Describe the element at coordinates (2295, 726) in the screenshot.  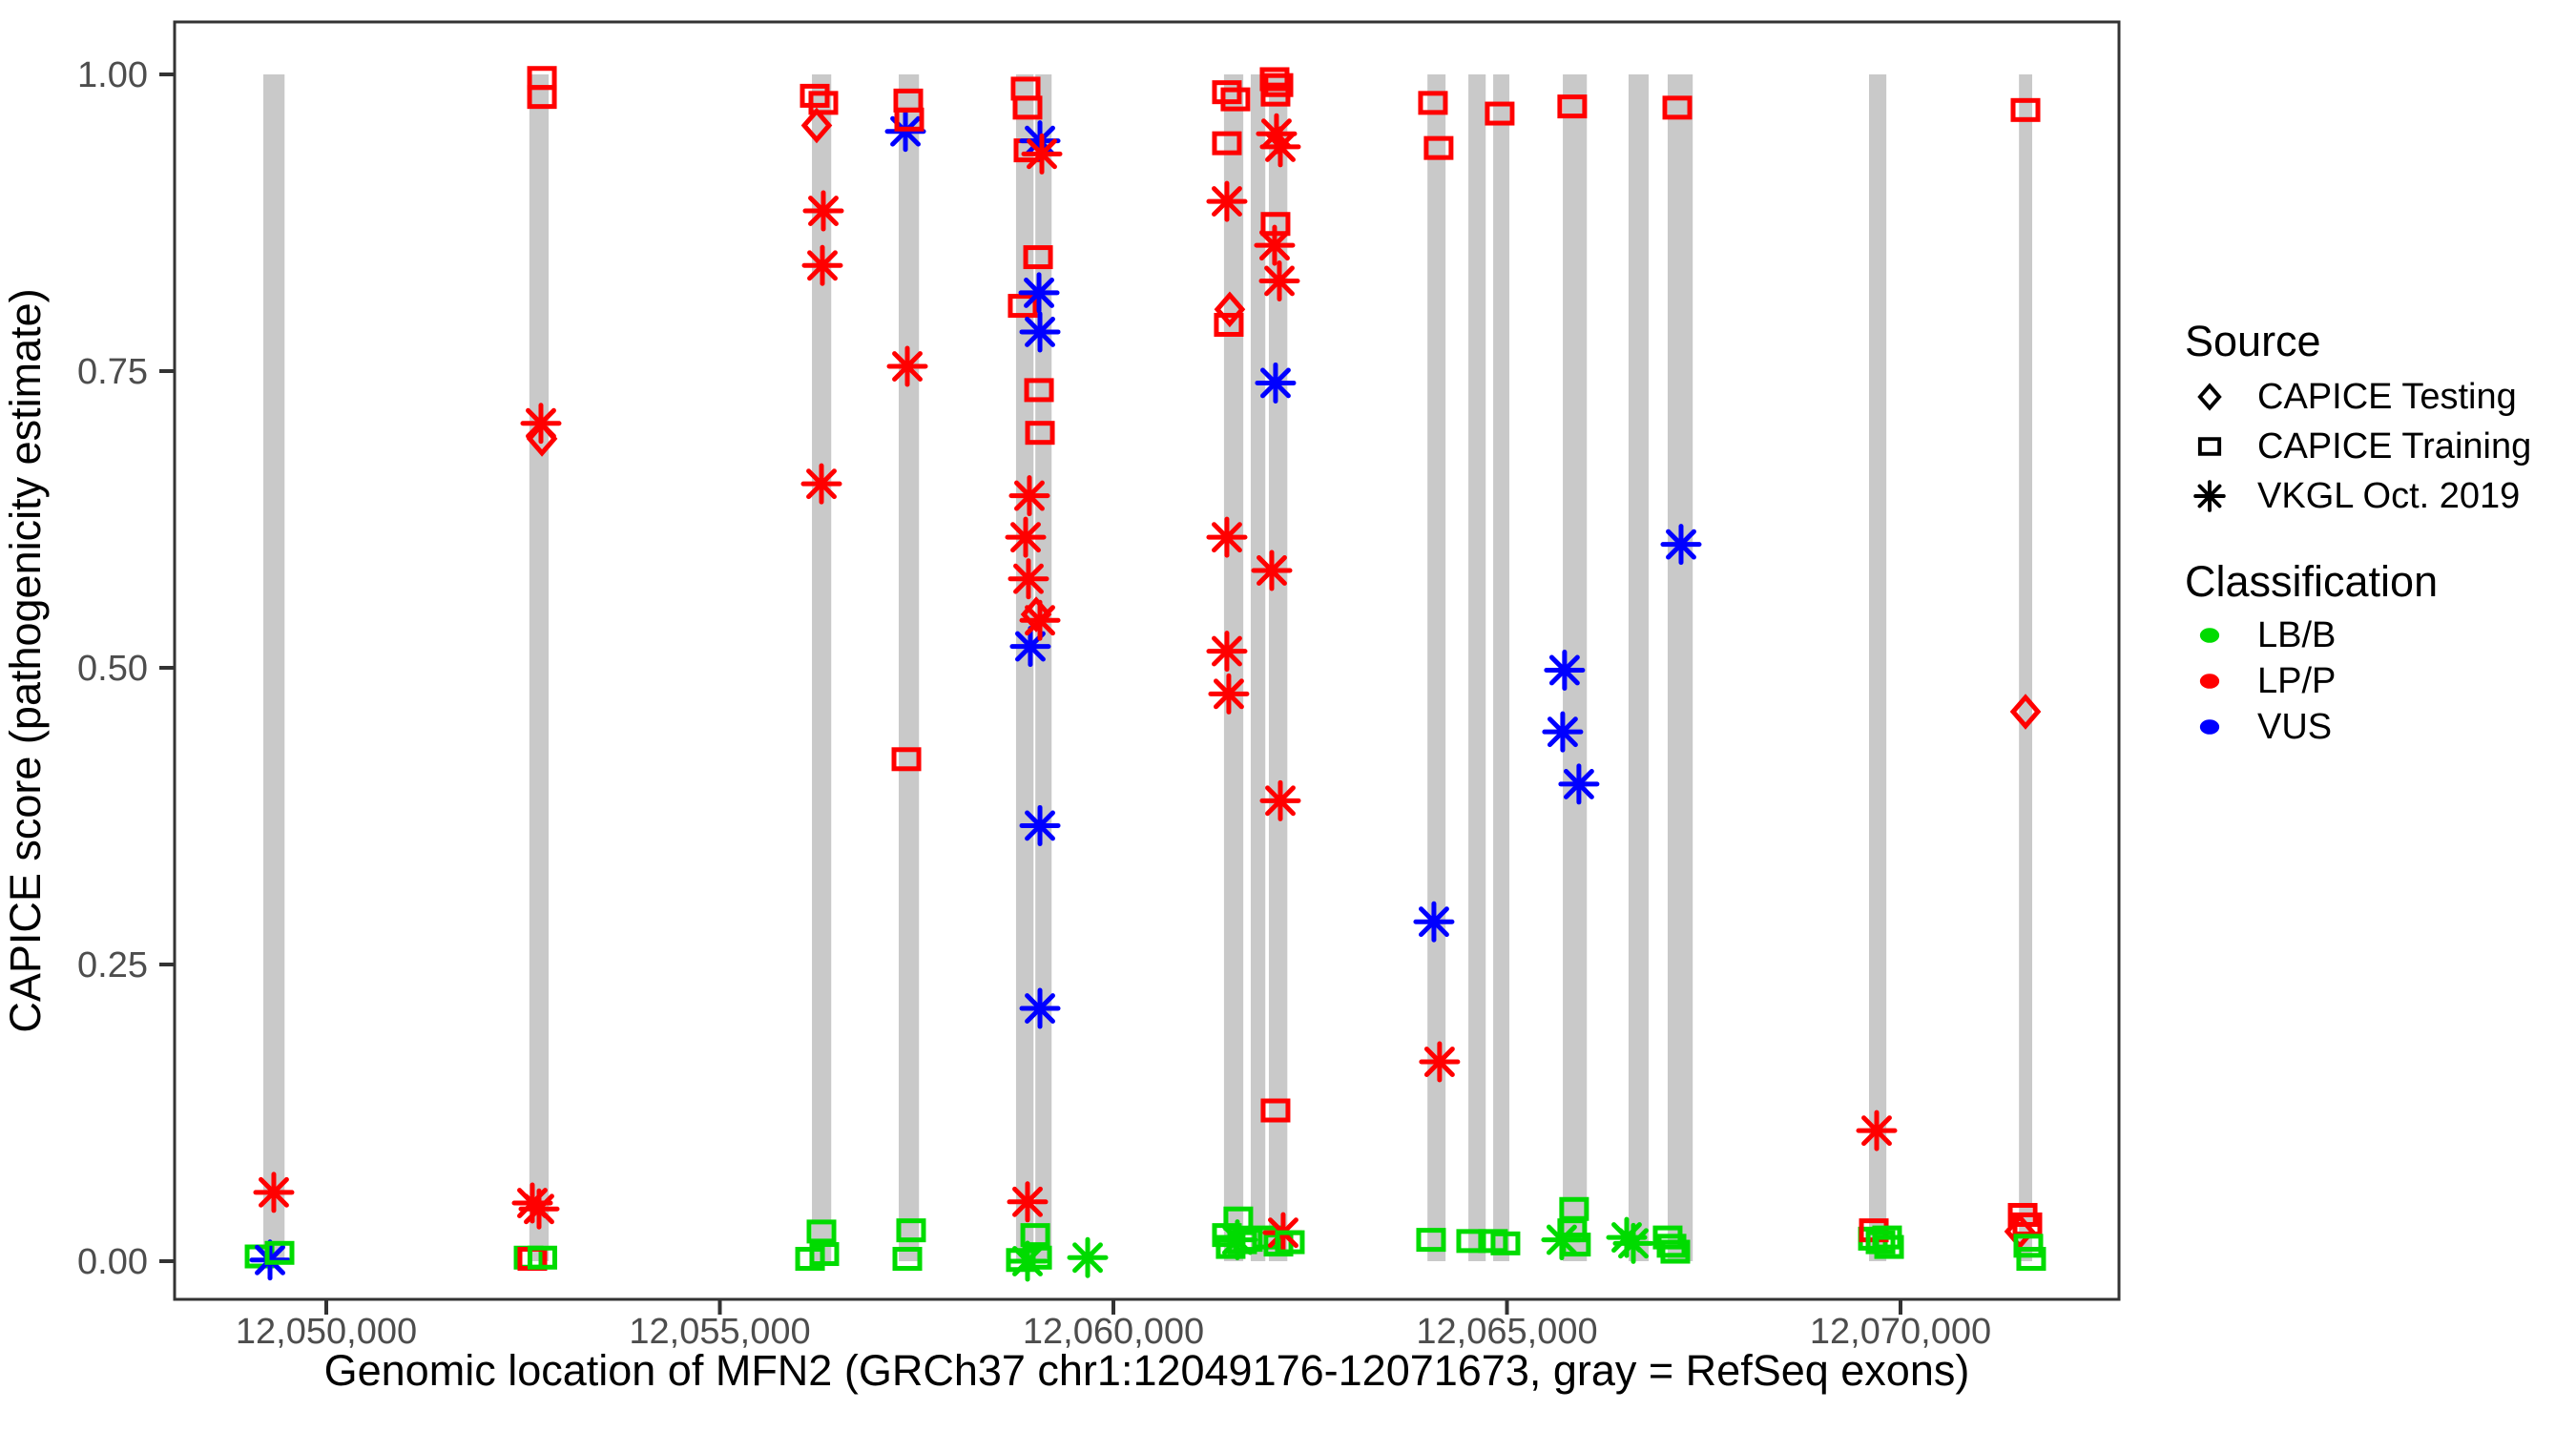
I see `legend-item-label: VUS` at that location.